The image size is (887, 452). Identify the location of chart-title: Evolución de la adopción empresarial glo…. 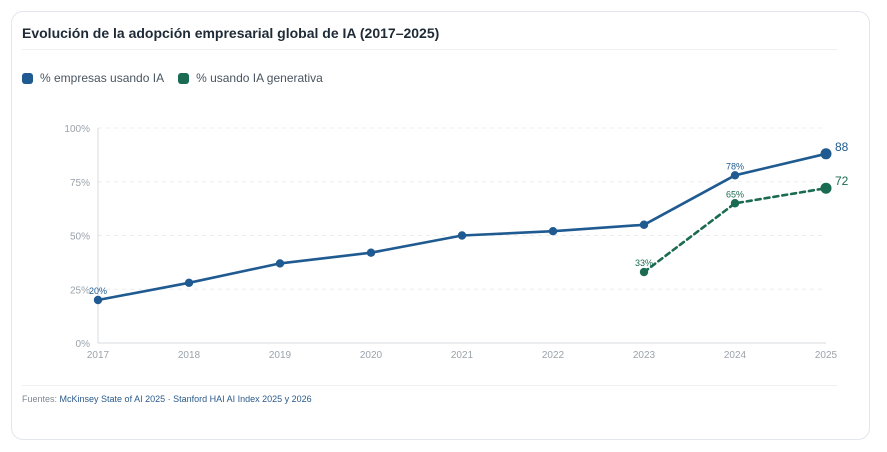
(231, 33).